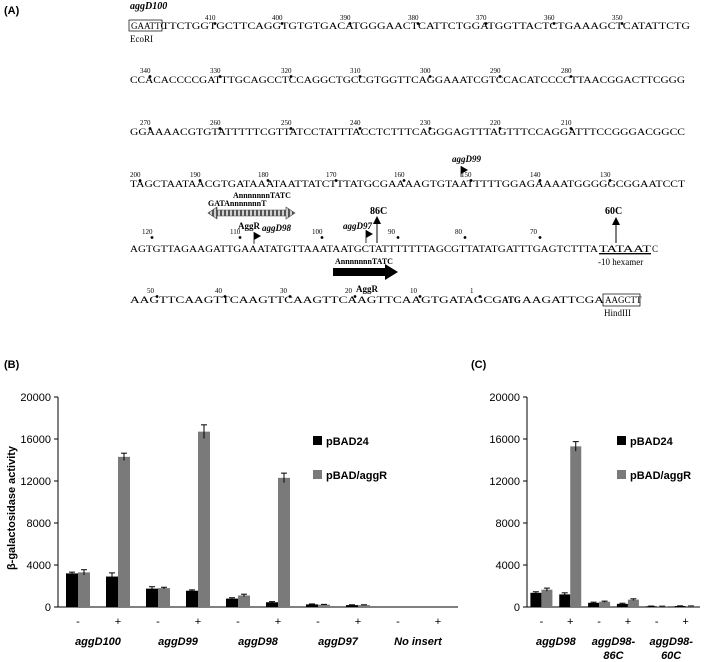 The height and width of the screenshot is (662, 709). I want to click on position-number: 40, so click(219, 291).